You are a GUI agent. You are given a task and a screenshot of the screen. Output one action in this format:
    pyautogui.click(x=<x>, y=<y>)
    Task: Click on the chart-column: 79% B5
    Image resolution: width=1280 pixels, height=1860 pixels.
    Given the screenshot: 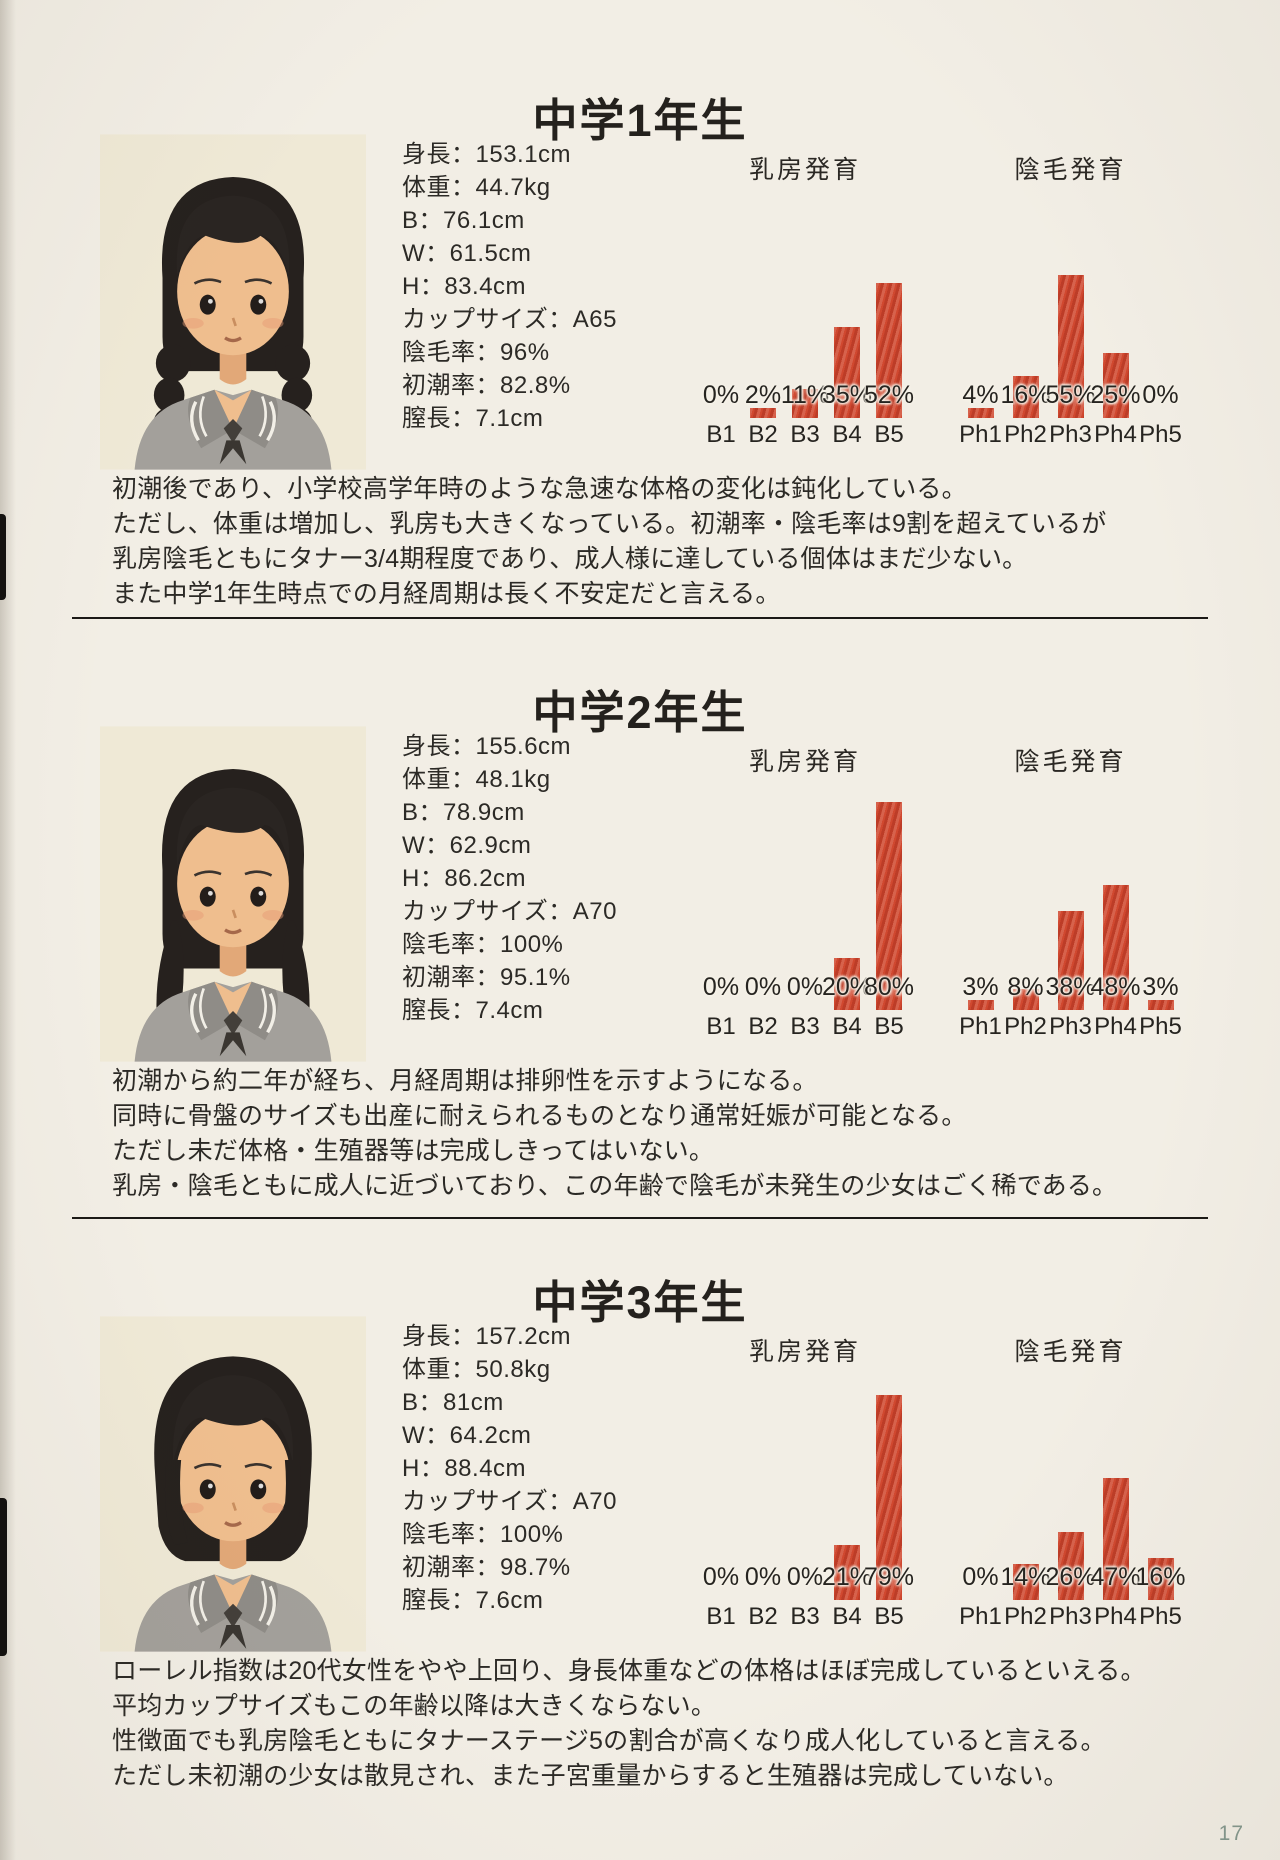 What is the action you would take?
    pyautogui.click(x=889, y=1499)
    